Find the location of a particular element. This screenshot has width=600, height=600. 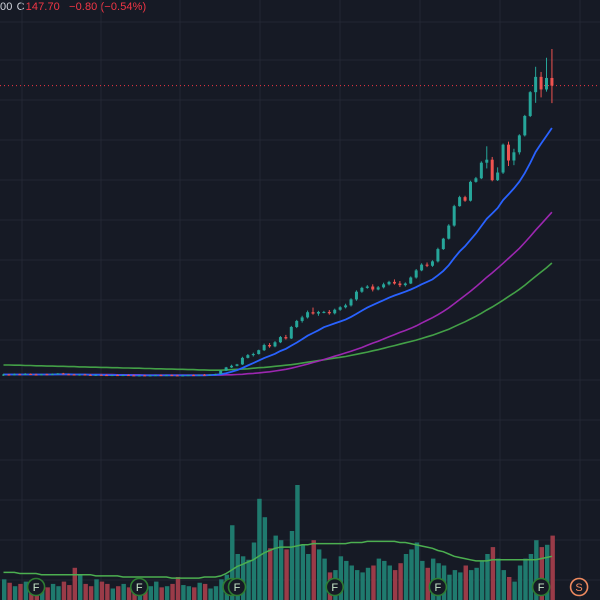

split-marker: S is located at coordinates (579, 587).